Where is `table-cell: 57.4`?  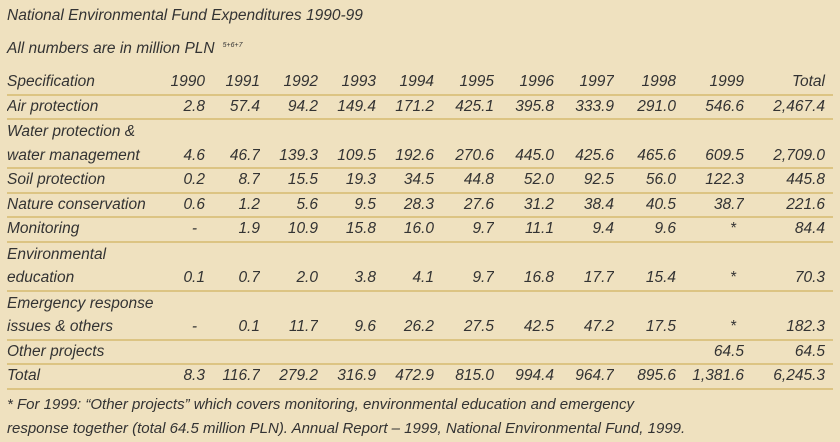 table-cell: 57.4 is located at coordinates (232, 107).